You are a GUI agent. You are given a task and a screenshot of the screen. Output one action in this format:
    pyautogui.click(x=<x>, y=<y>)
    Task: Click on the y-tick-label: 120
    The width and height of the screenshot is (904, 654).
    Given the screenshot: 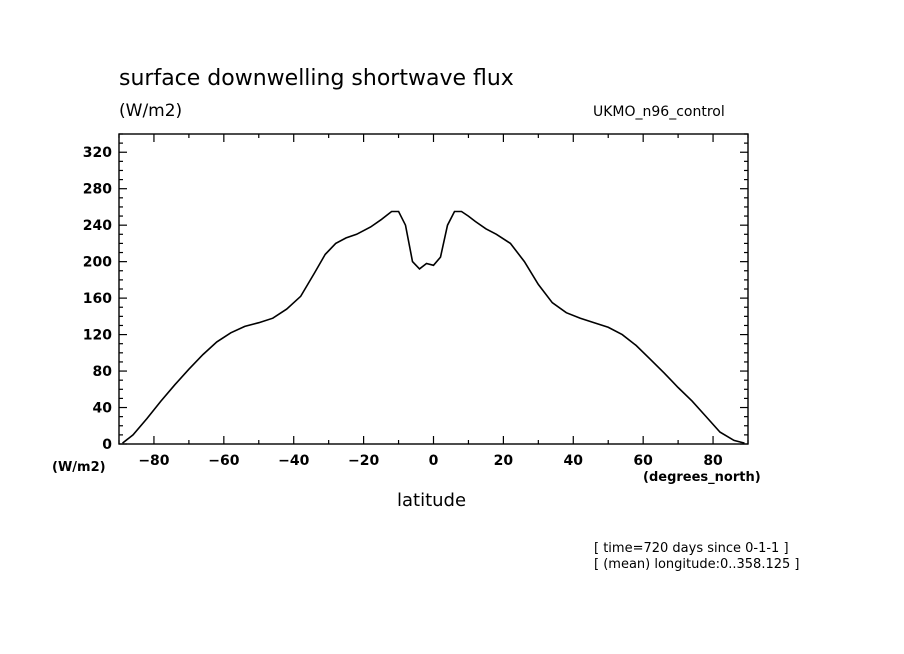 What is the action you would take?
    pyautogui.click(x=97, y=336)
    